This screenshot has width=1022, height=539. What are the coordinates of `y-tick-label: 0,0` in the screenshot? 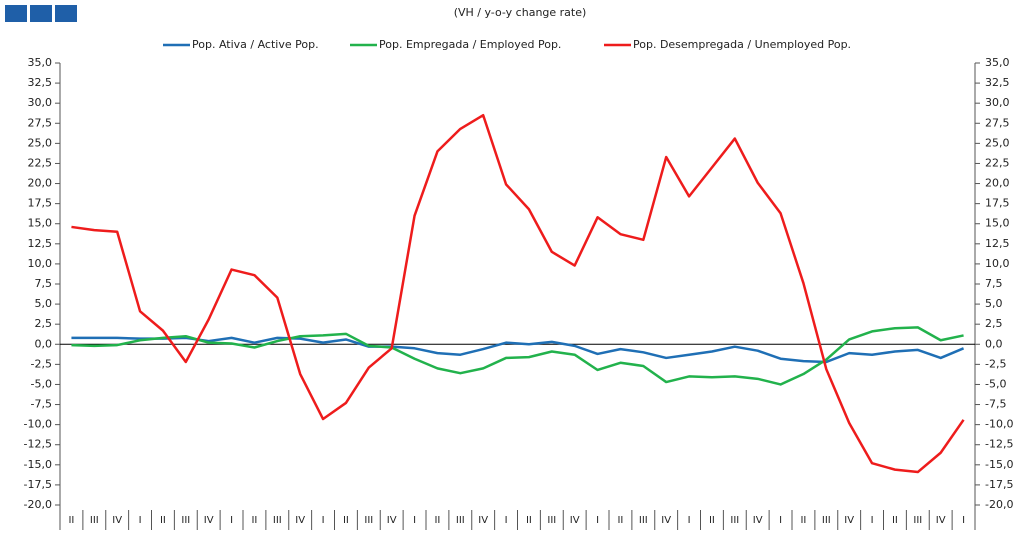 It's located at (44, 343).